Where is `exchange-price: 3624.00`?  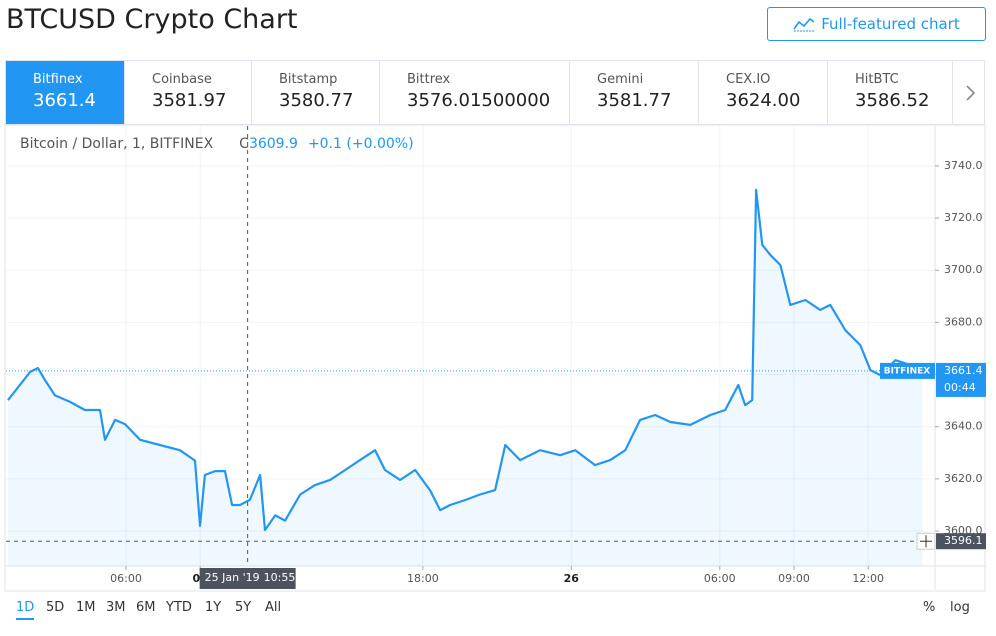
exchange-price: 3624.00 is located at coordinates (763, 100).